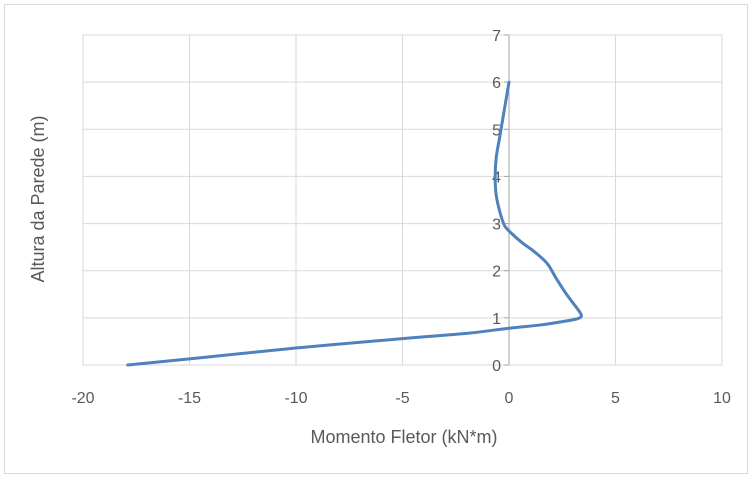 The height and width of the screenshot is (479, 754). I want to click on y-tick-label-6: 6, so click(496, 83).